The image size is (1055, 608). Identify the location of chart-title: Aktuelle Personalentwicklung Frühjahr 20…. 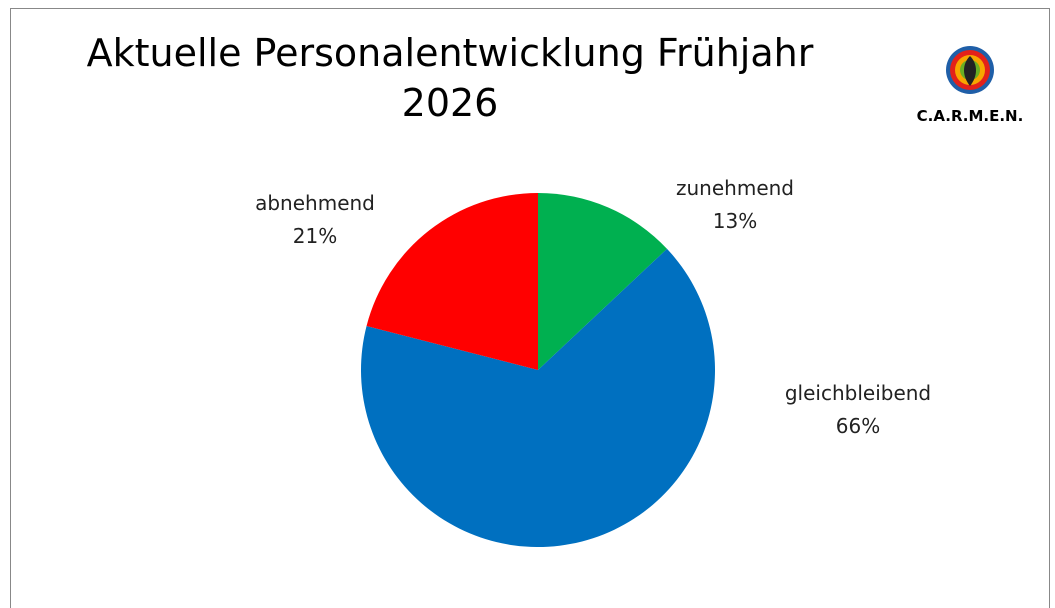
(450, 78).